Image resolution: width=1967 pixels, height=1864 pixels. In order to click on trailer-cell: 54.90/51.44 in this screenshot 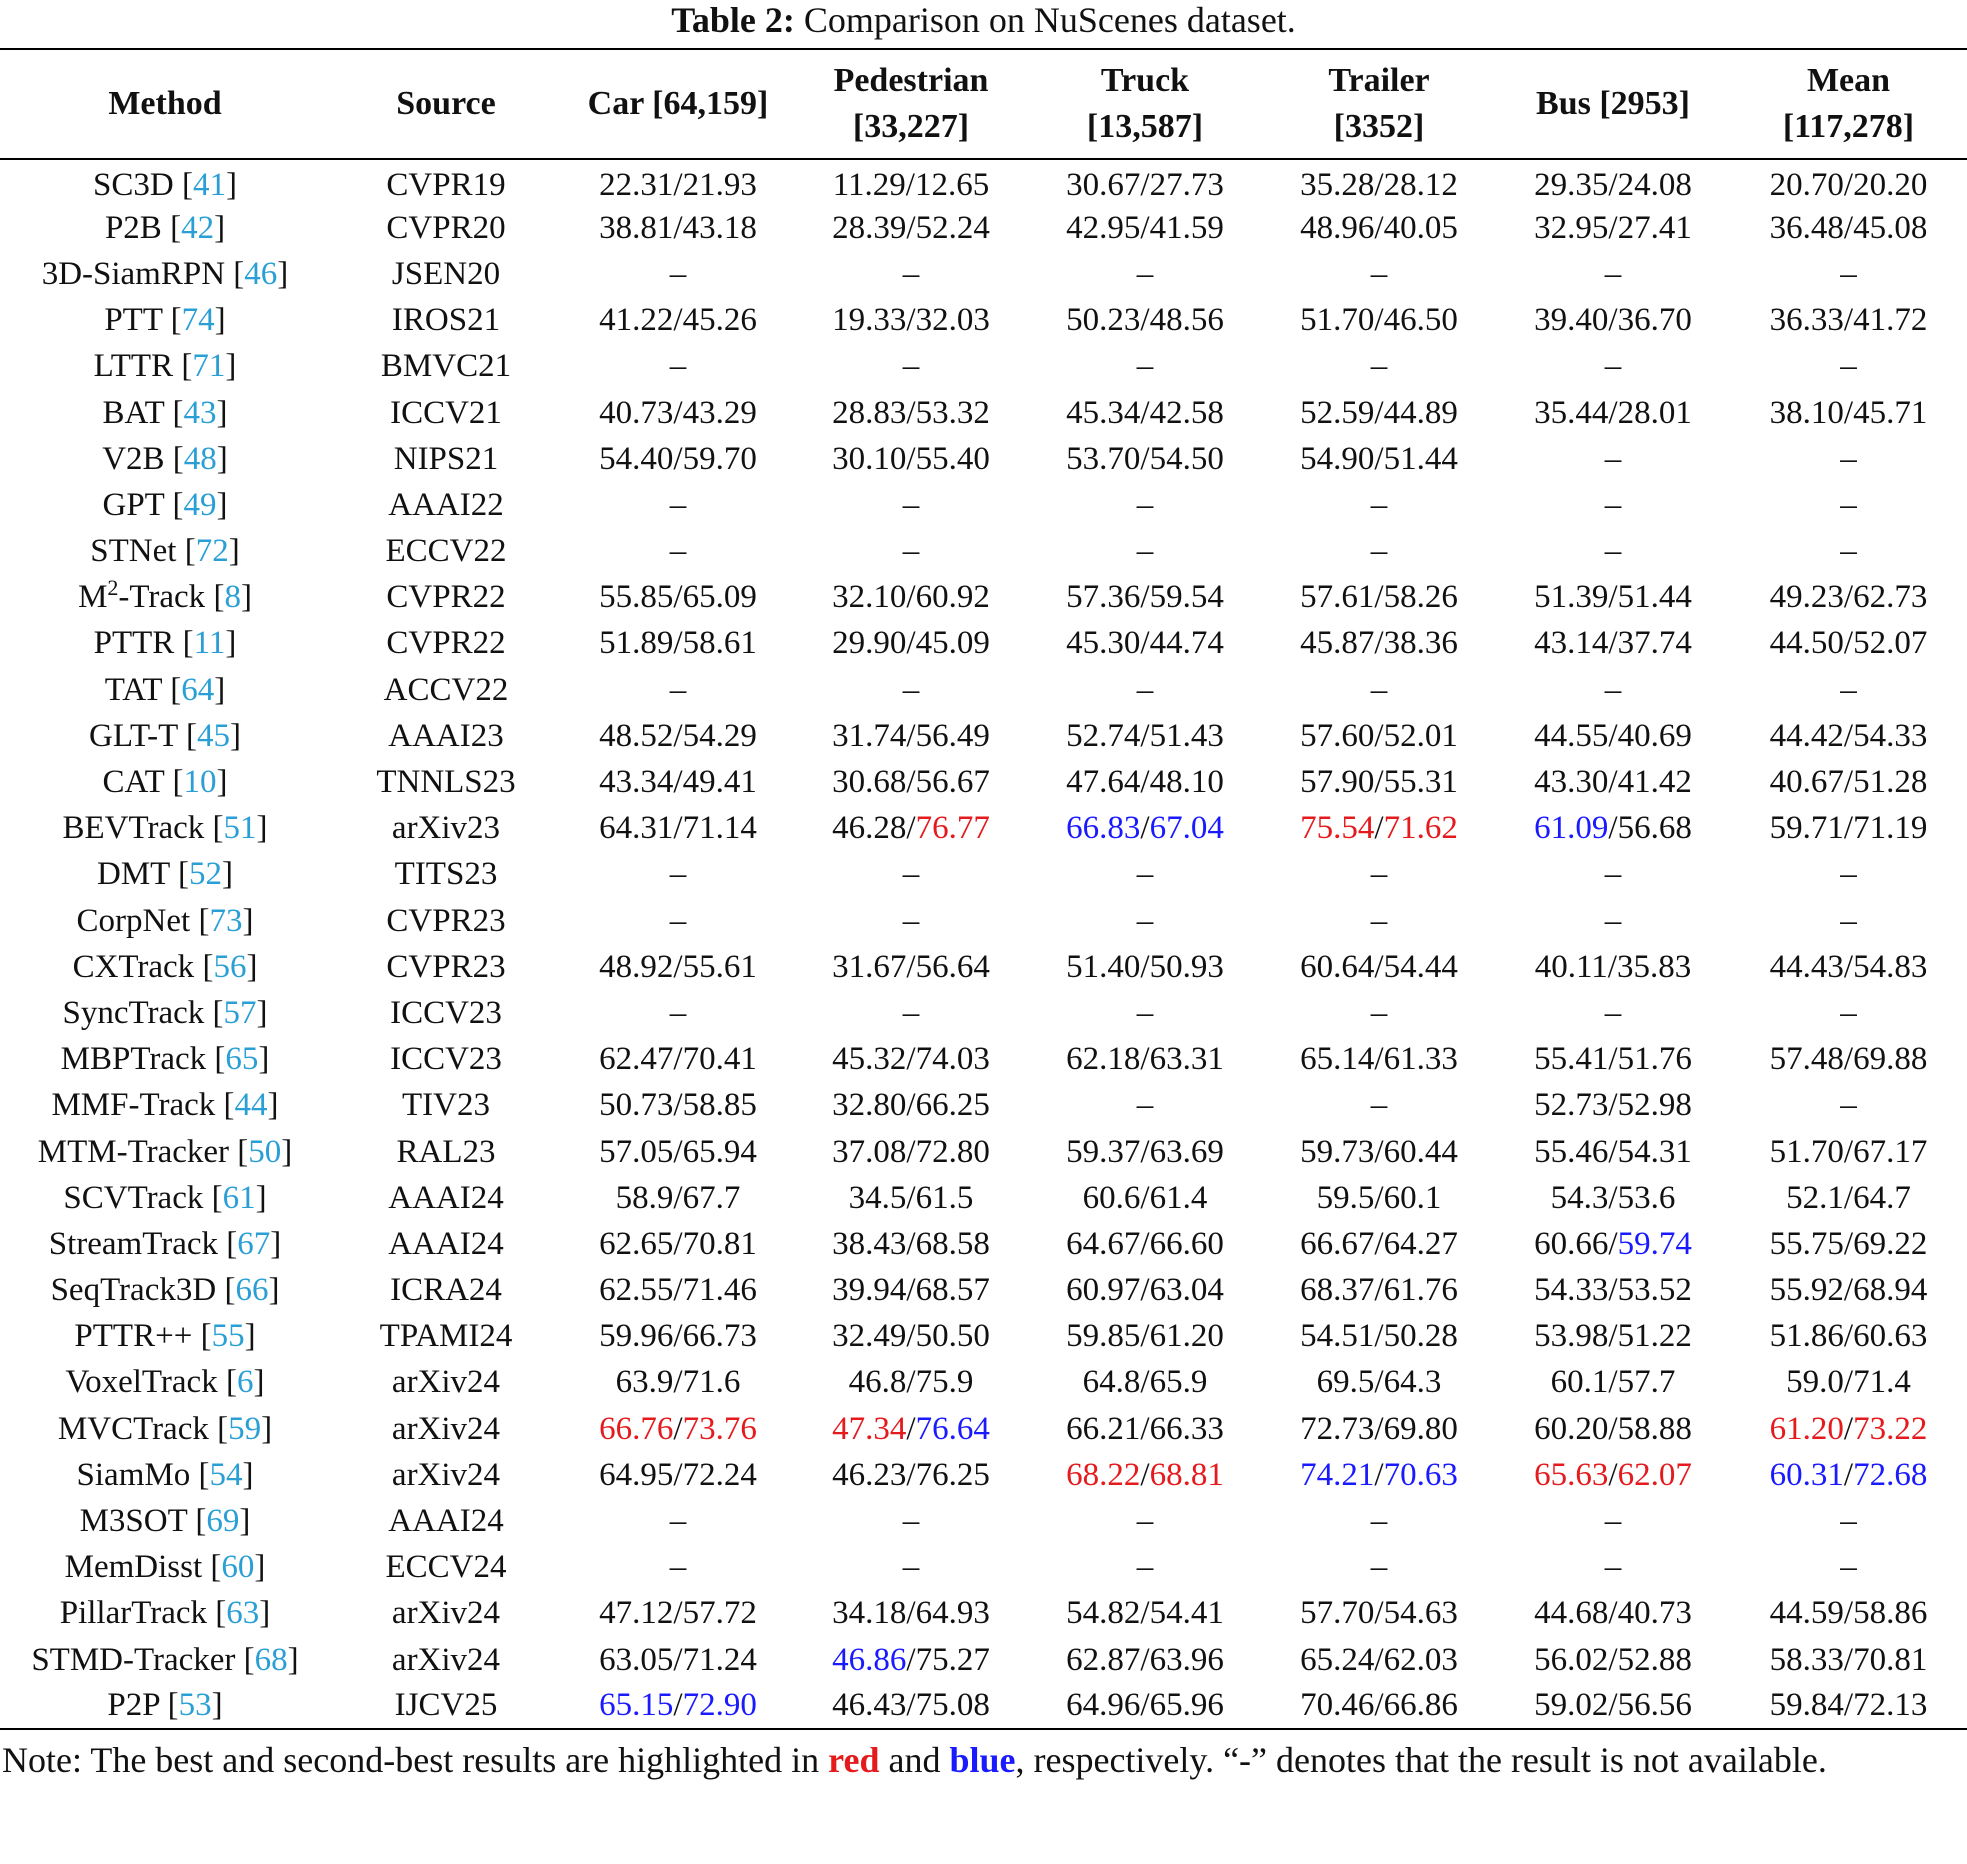, I will do `click(1379, 458)`.